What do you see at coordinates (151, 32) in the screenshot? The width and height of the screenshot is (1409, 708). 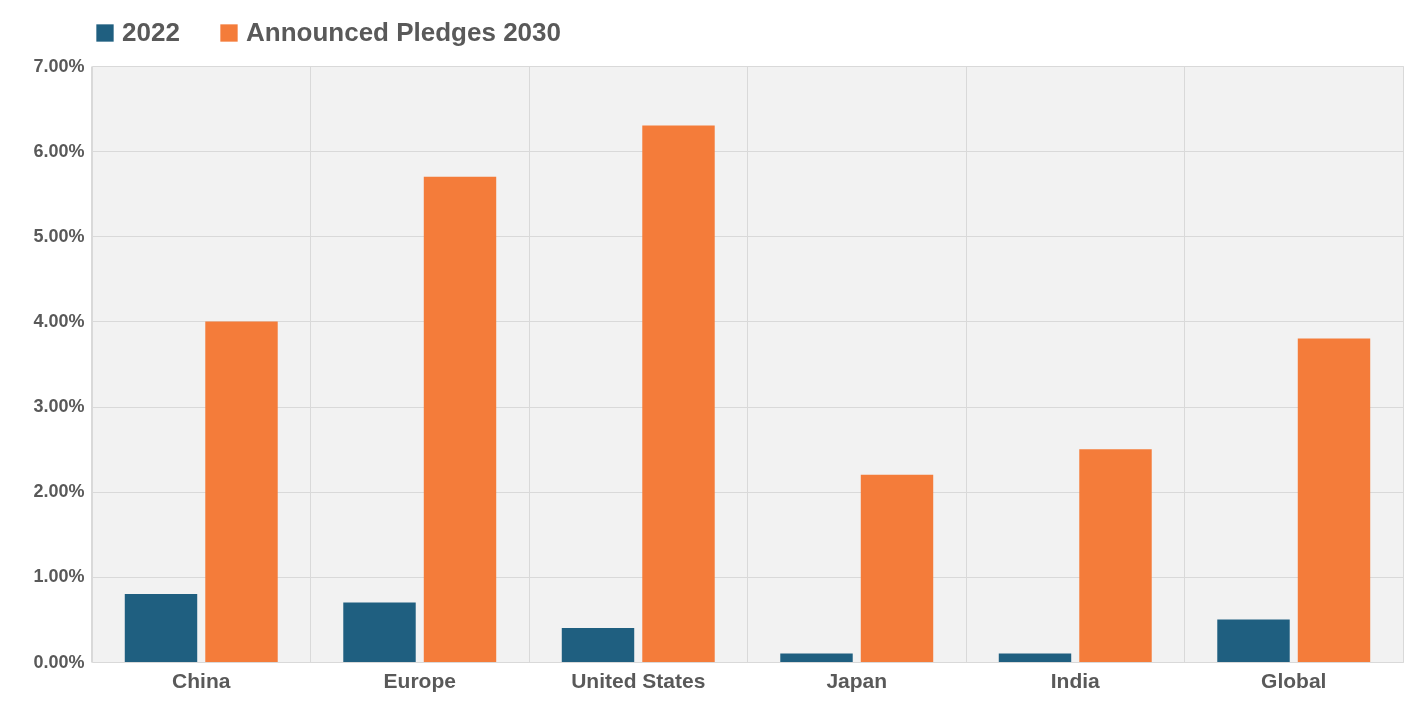 I see `legend-label: 2022` at bounding box center [151, 32].